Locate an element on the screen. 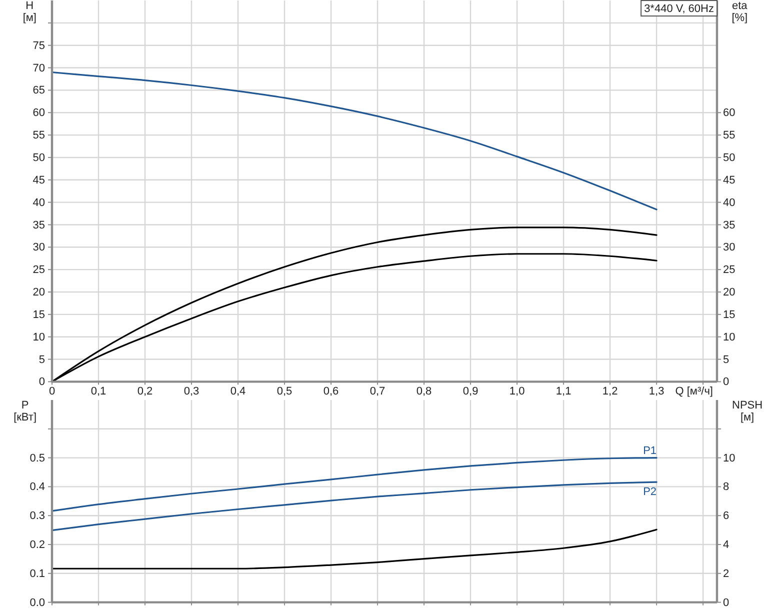 This screenshot has height=611, width=774. y-tick-label: 50 is located at coordinates (38, 158).